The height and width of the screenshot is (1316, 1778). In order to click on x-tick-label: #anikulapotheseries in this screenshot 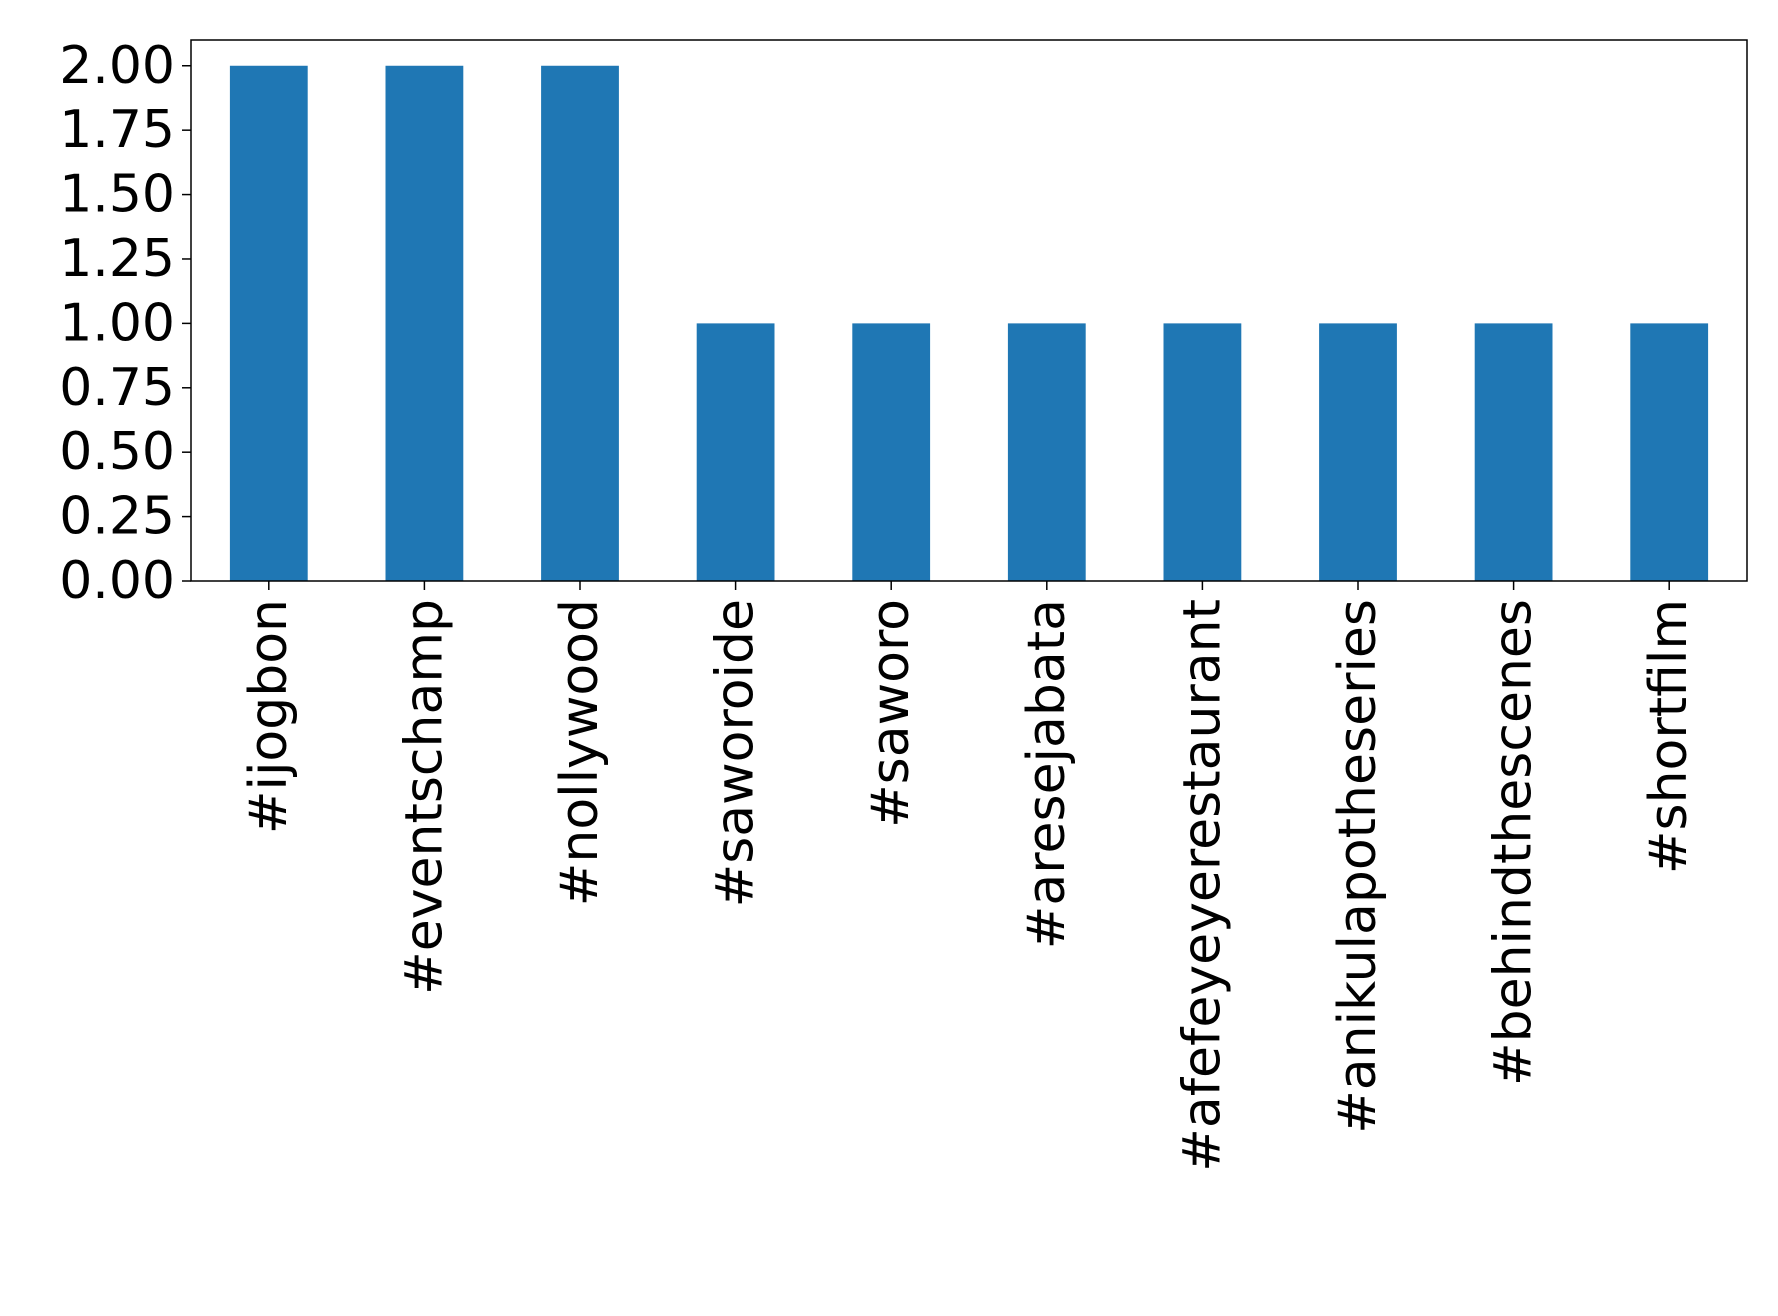, I will do `click(1358, 866)`.